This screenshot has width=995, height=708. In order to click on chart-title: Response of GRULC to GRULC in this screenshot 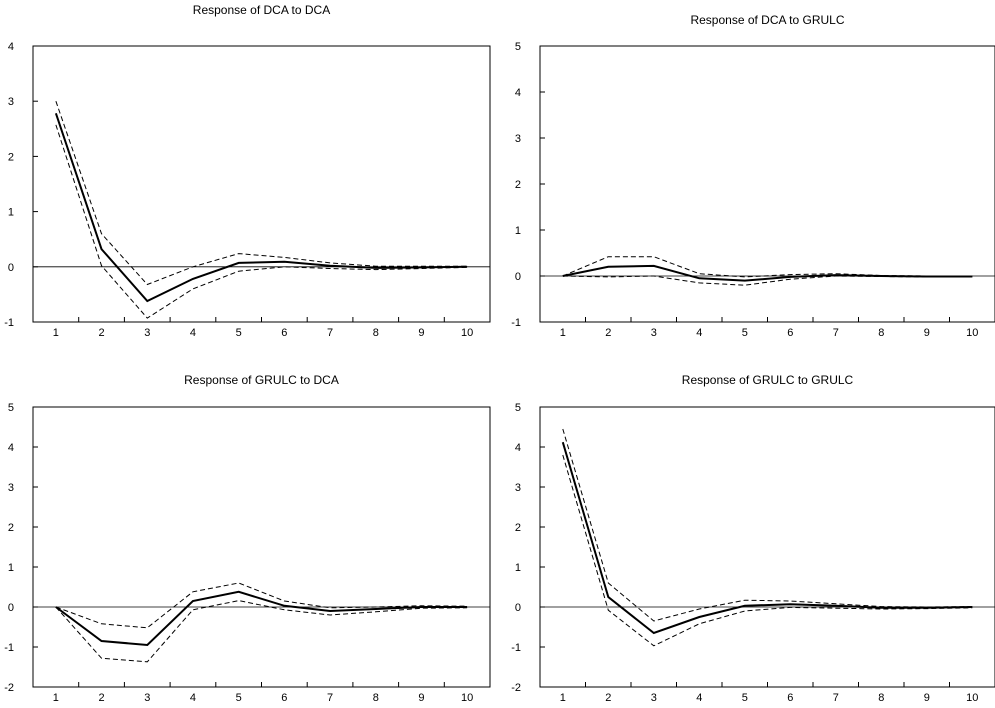, I will do `click(768, 380)`.